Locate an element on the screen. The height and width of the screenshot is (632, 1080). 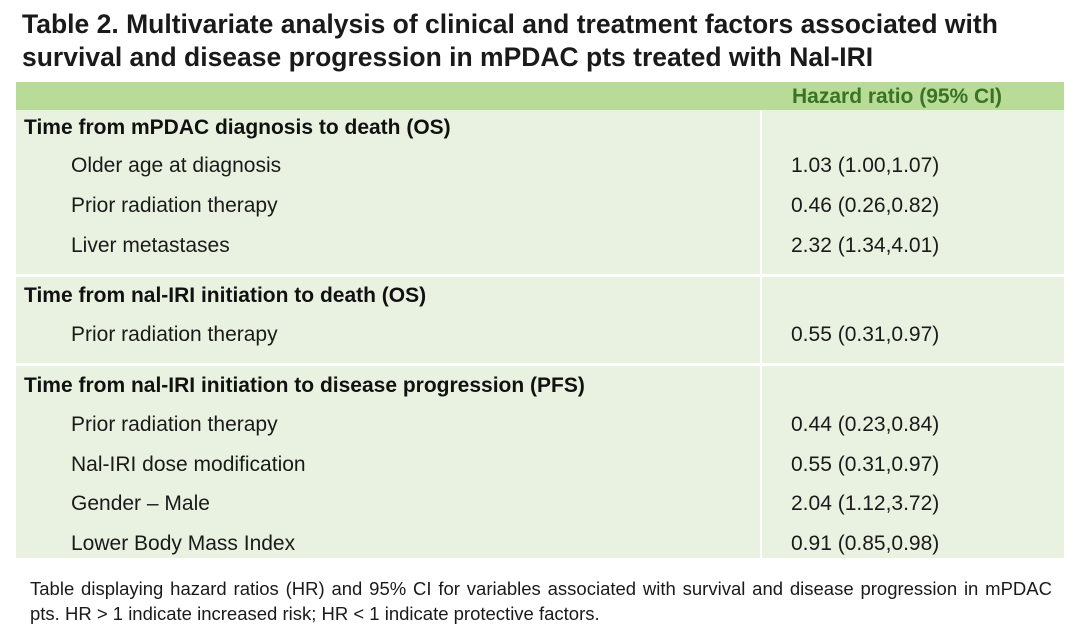
row-value: 0.44 (0.23,0.84) is located at coordinates (865, 424).